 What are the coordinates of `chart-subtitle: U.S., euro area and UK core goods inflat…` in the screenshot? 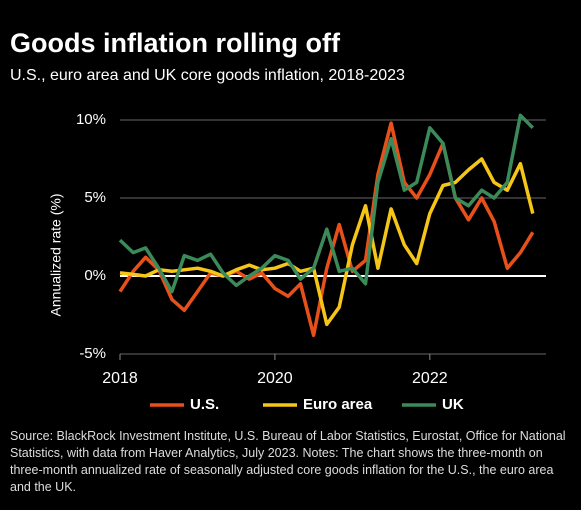 It's located at (207, 75).